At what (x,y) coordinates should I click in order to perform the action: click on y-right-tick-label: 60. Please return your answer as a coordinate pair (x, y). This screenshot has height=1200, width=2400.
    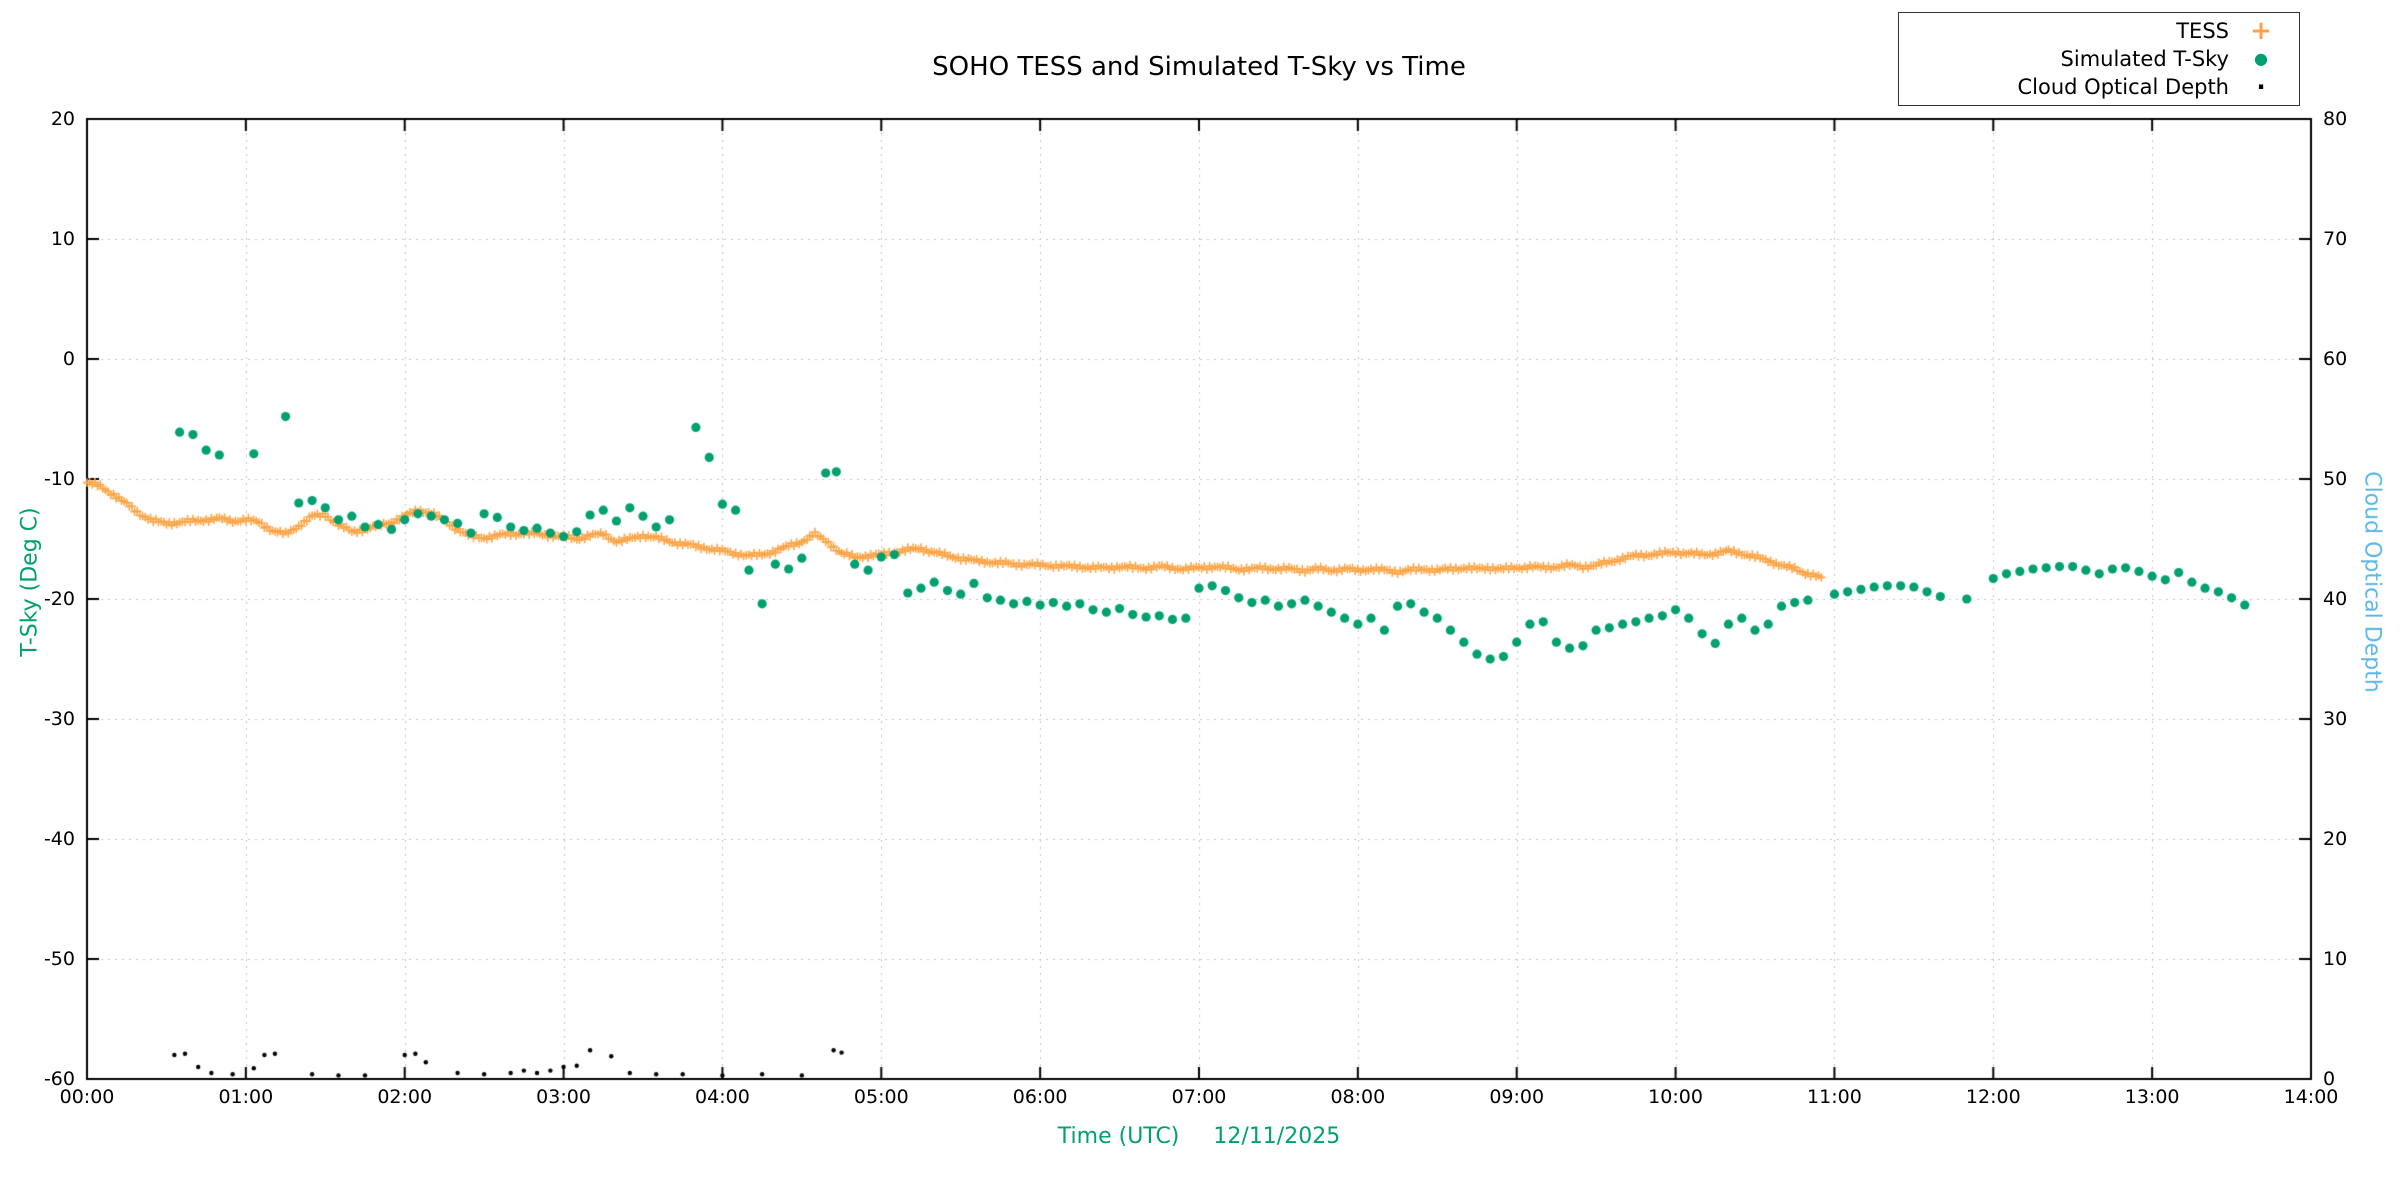
    Looking at the image, I should click on (2335, 359).